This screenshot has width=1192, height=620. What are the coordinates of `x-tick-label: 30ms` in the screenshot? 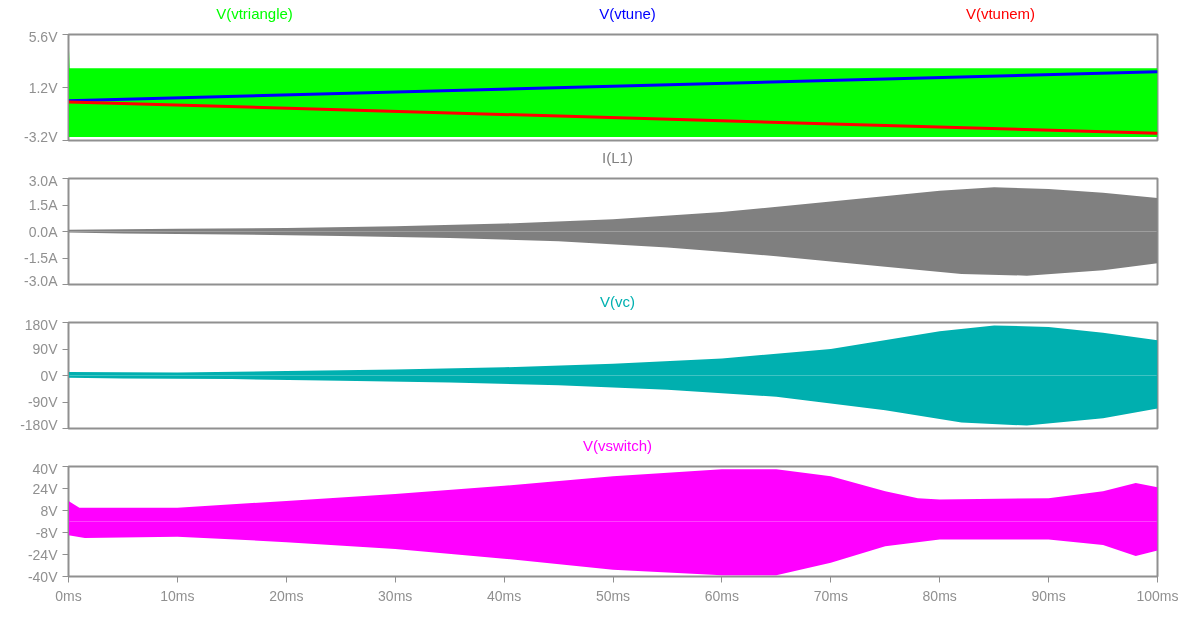 It's located at (395, 595).